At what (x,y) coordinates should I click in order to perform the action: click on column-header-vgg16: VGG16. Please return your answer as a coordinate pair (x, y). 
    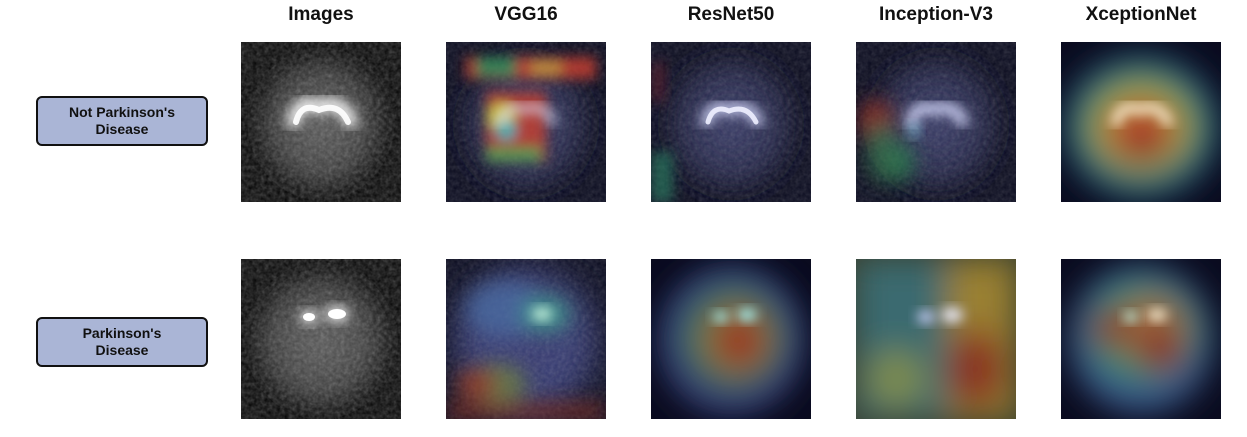
    Looking at the image, I should click on (526, 14).